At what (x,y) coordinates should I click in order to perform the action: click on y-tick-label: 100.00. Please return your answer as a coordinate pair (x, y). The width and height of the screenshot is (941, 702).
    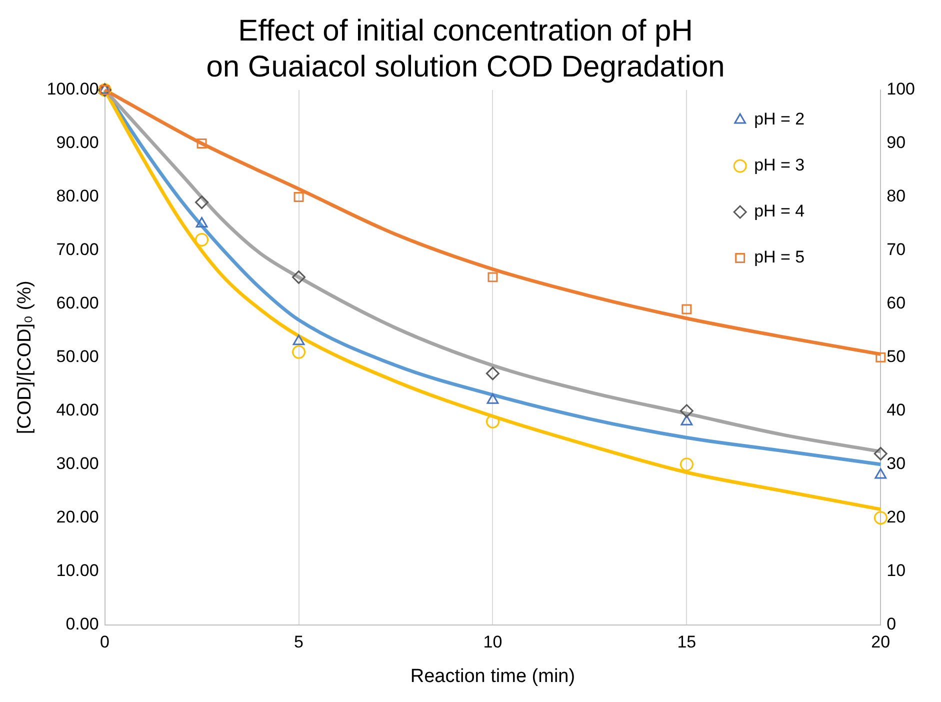
    Looking at the image, I should click on (72, 89).